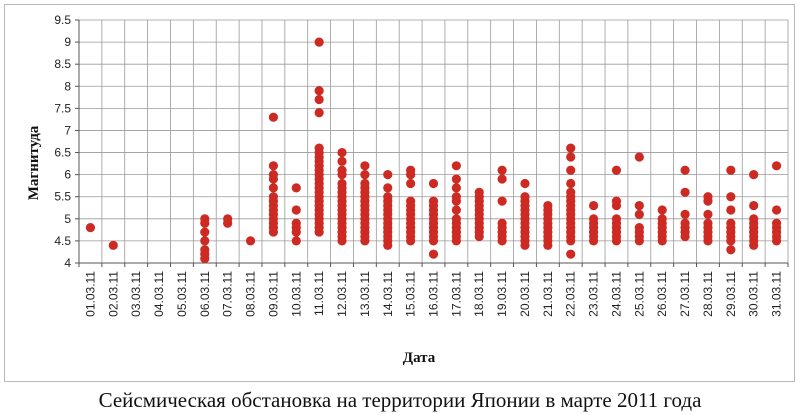 The width and height of the screenshot is (800, 415). What do you see at coordinates (182, 294) in the screenshot?
I see `x-tick-label: 05.03.11` at bounding box center [182, 294].